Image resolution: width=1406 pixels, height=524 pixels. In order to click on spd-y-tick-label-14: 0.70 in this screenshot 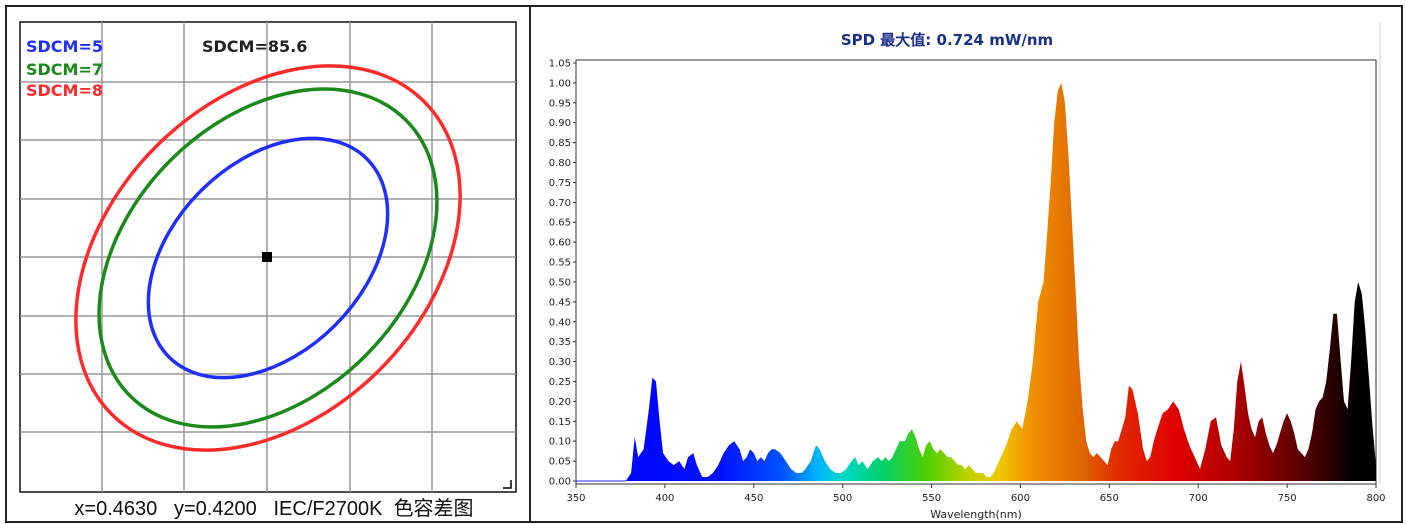, I will do `click(560, 203)`.